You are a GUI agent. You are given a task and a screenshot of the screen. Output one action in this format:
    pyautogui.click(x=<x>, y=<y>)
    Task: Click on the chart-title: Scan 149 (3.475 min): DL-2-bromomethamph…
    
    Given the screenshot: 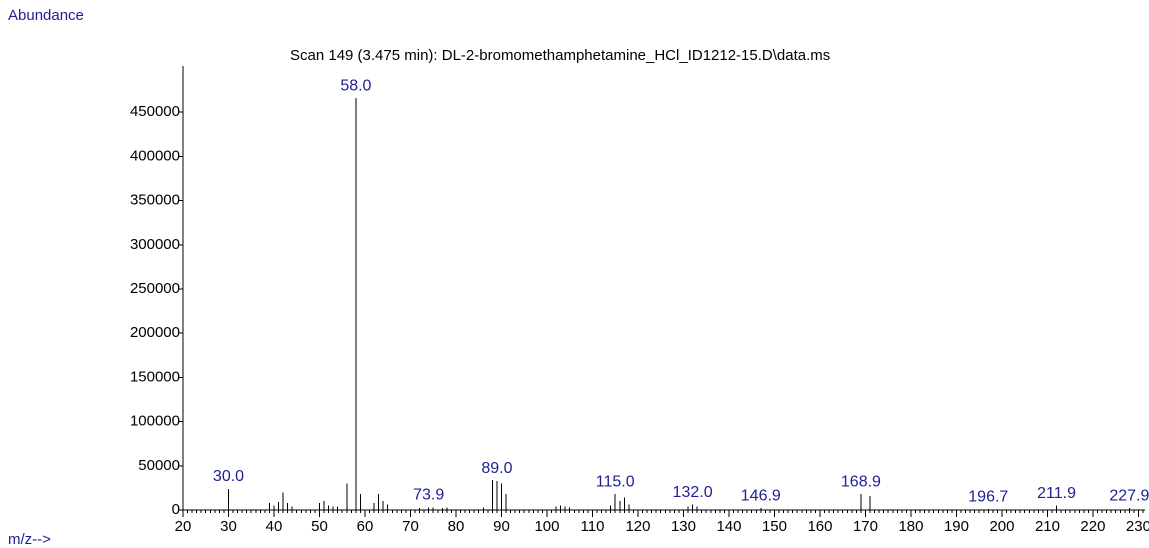 What is the action you would take?
    pyautogui.click(x=560, y=55)
    